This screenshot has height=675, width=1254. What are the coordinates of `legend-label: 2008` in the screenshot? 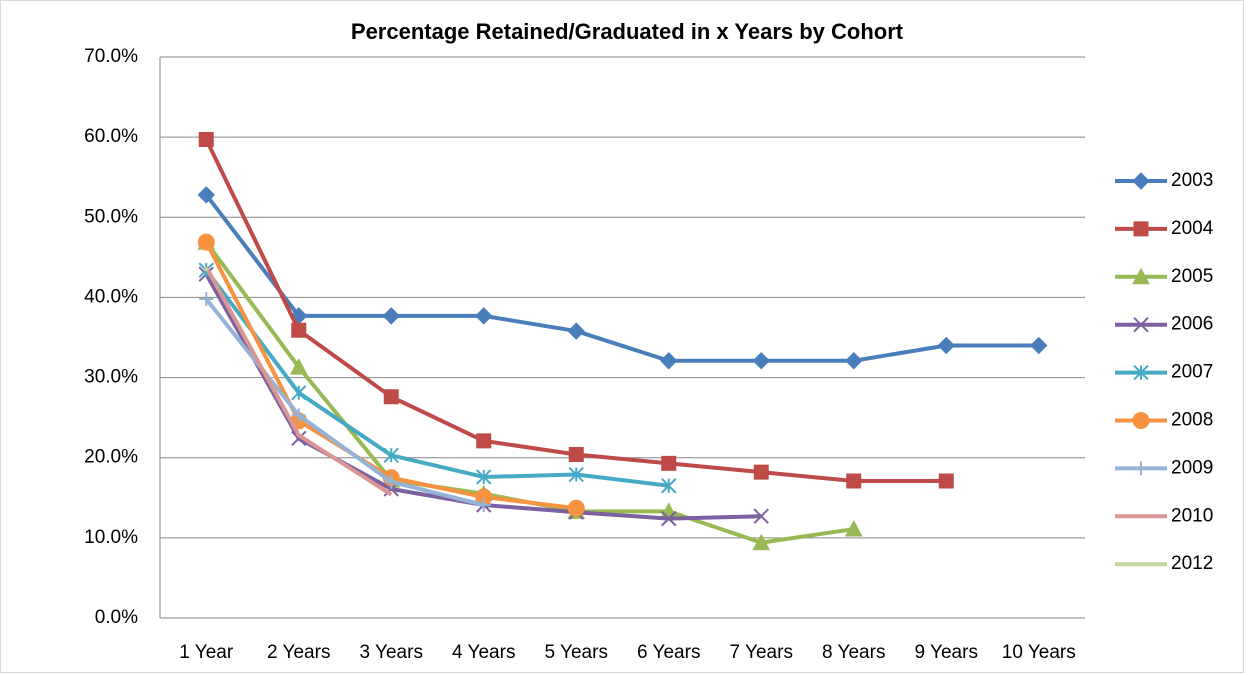 It's located at (1192, 420).